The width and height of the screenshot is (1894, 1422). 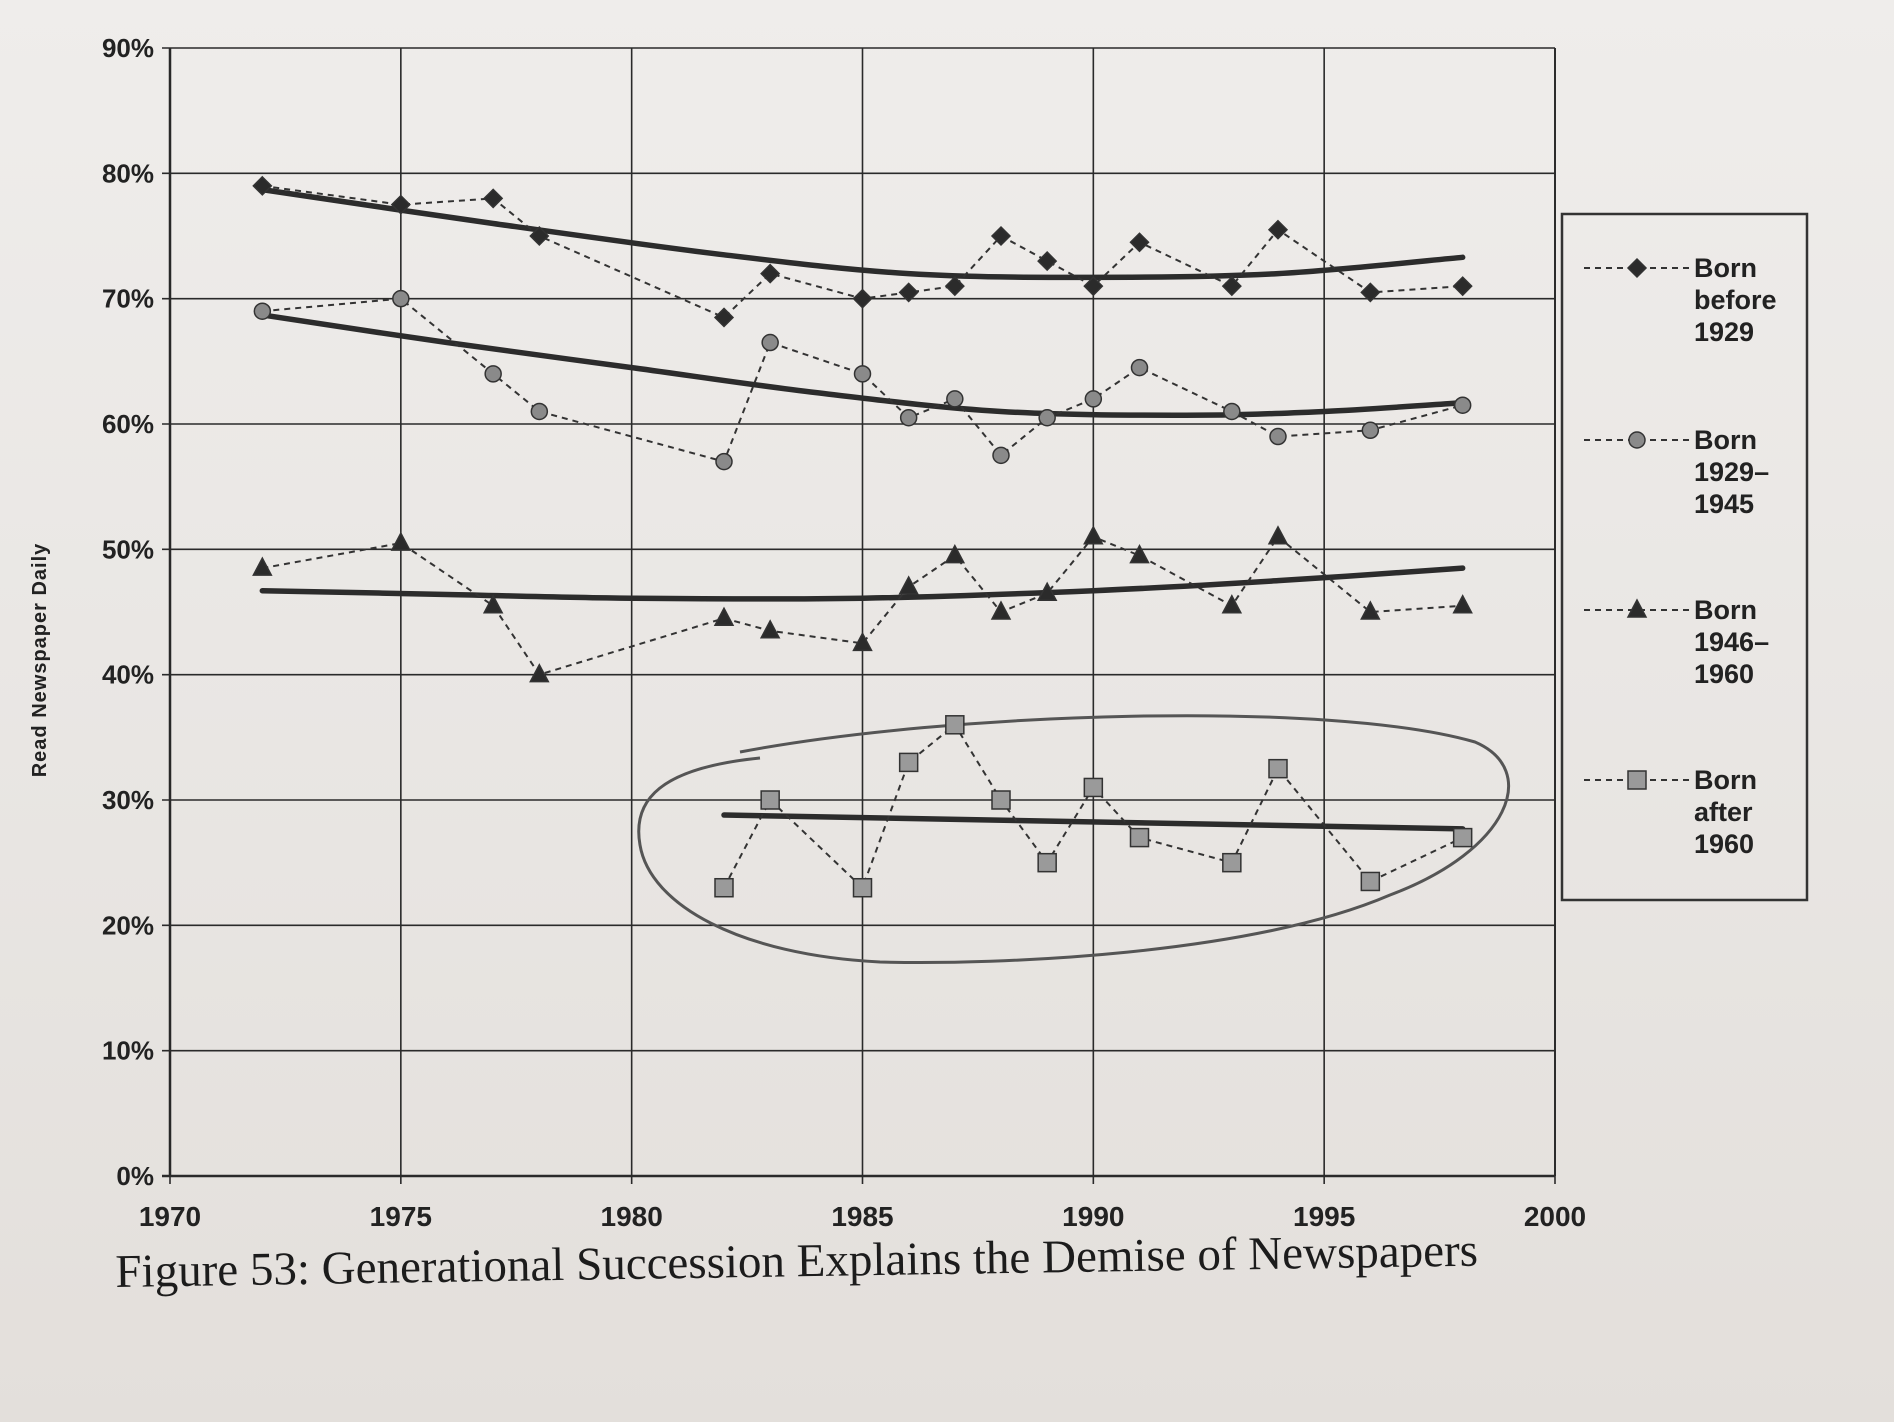 I want to click on y-tick-label: 90%, so click(x=128, y=48).